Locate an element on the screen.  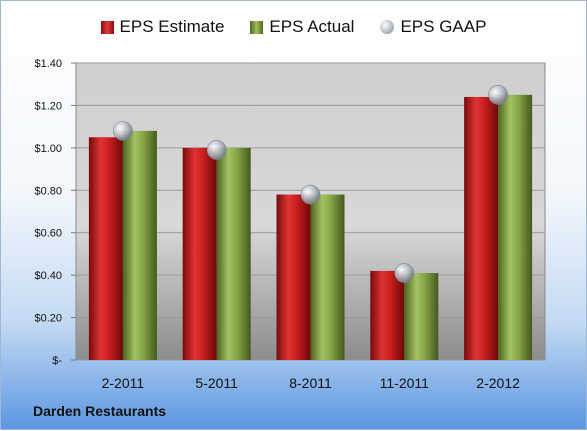
y-tick-label: $0.60 is located at coordinates (48, 234).